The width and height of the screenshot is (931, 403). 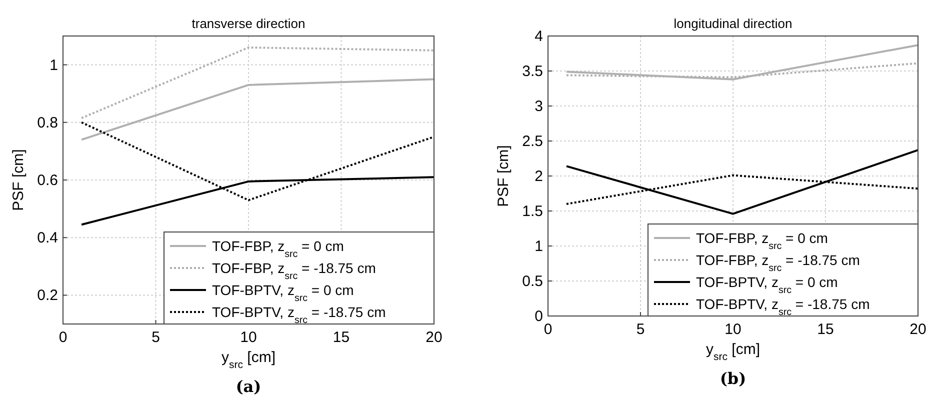 I want to click on y-tick-label: 2, so click(x=538, y=176).